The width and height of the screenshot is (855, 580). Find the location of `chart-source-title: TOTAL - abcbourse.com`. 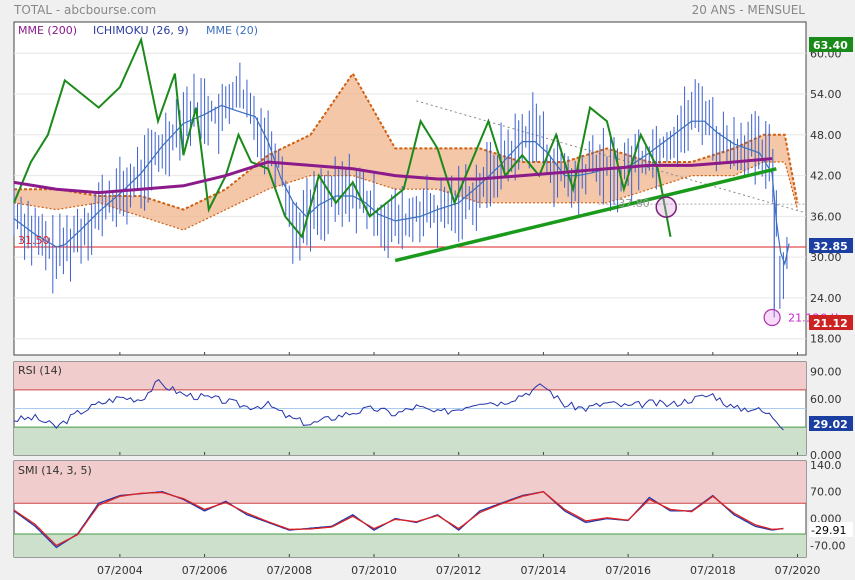

chart-source-title: TOTAL - abcbourse.com is located at coordinates (84, 10).